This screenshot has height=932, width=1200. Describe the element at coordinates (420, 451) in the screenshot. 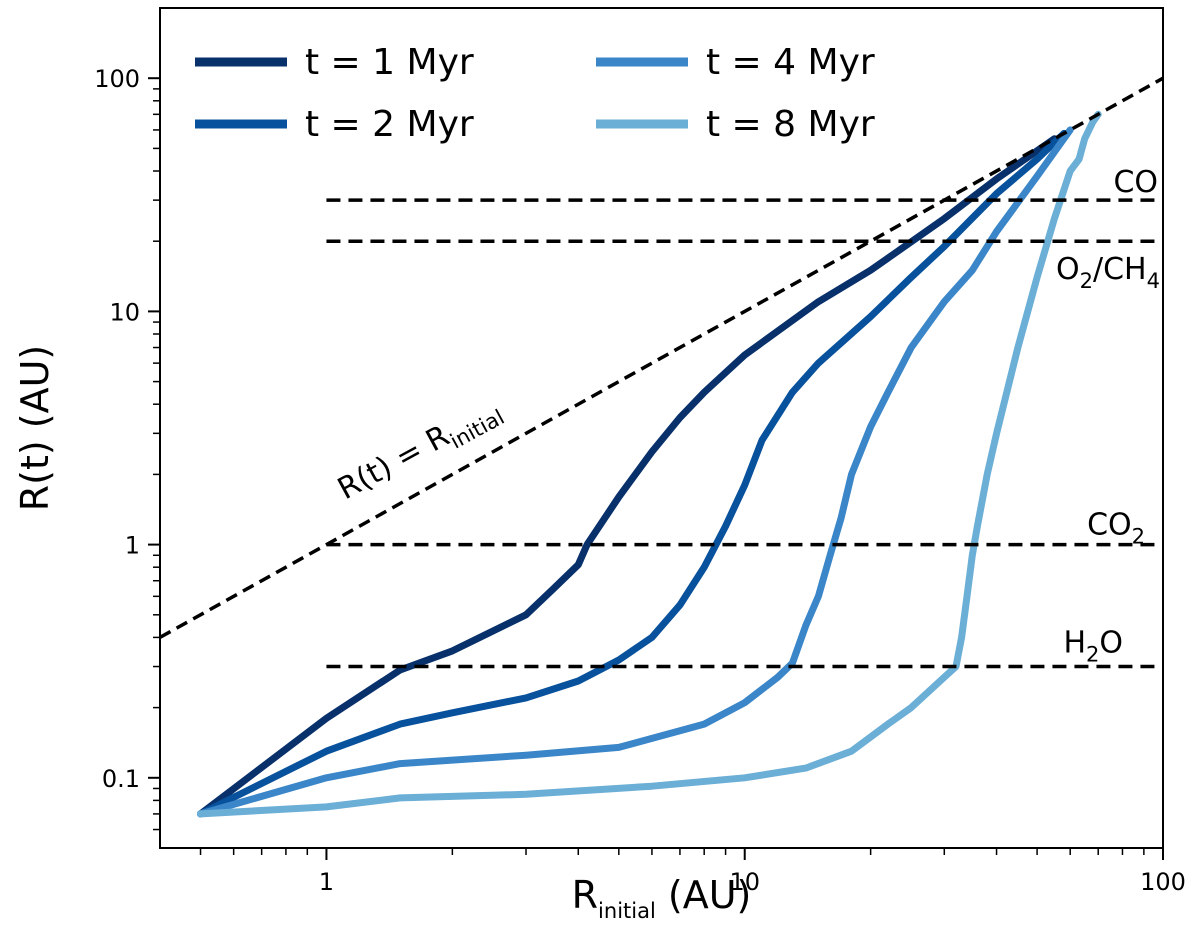

I see `reference-label-diagonal: R(t) = Rinitial` at that location.